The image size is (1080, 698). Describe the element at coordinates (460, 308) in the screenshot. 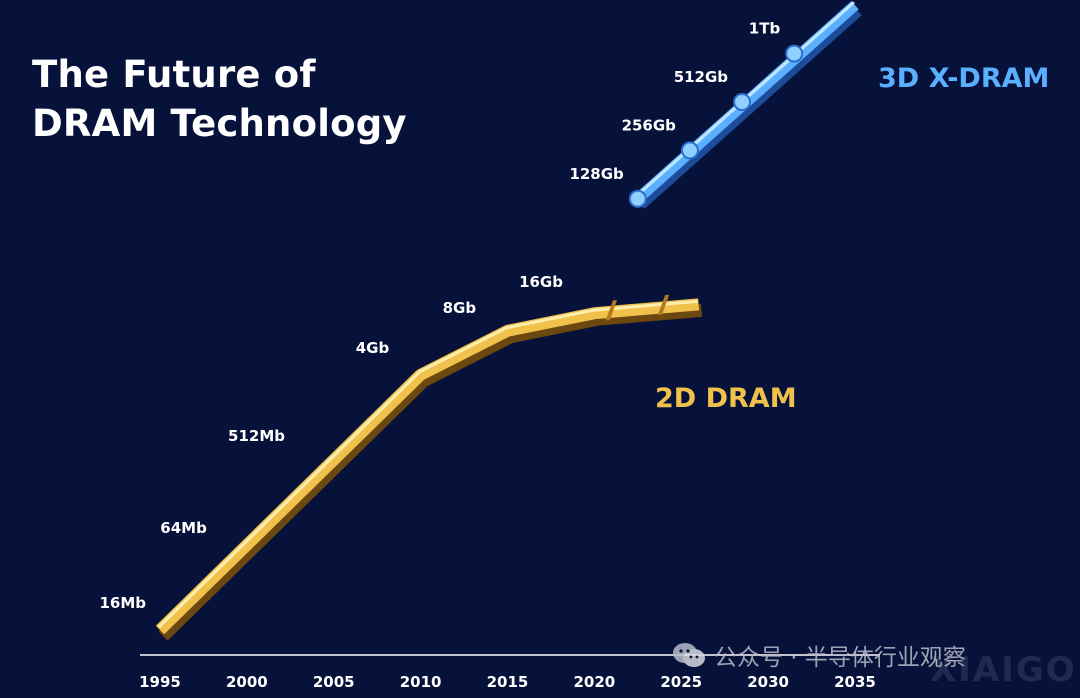

I see `data-label: 8Gb` at that location.